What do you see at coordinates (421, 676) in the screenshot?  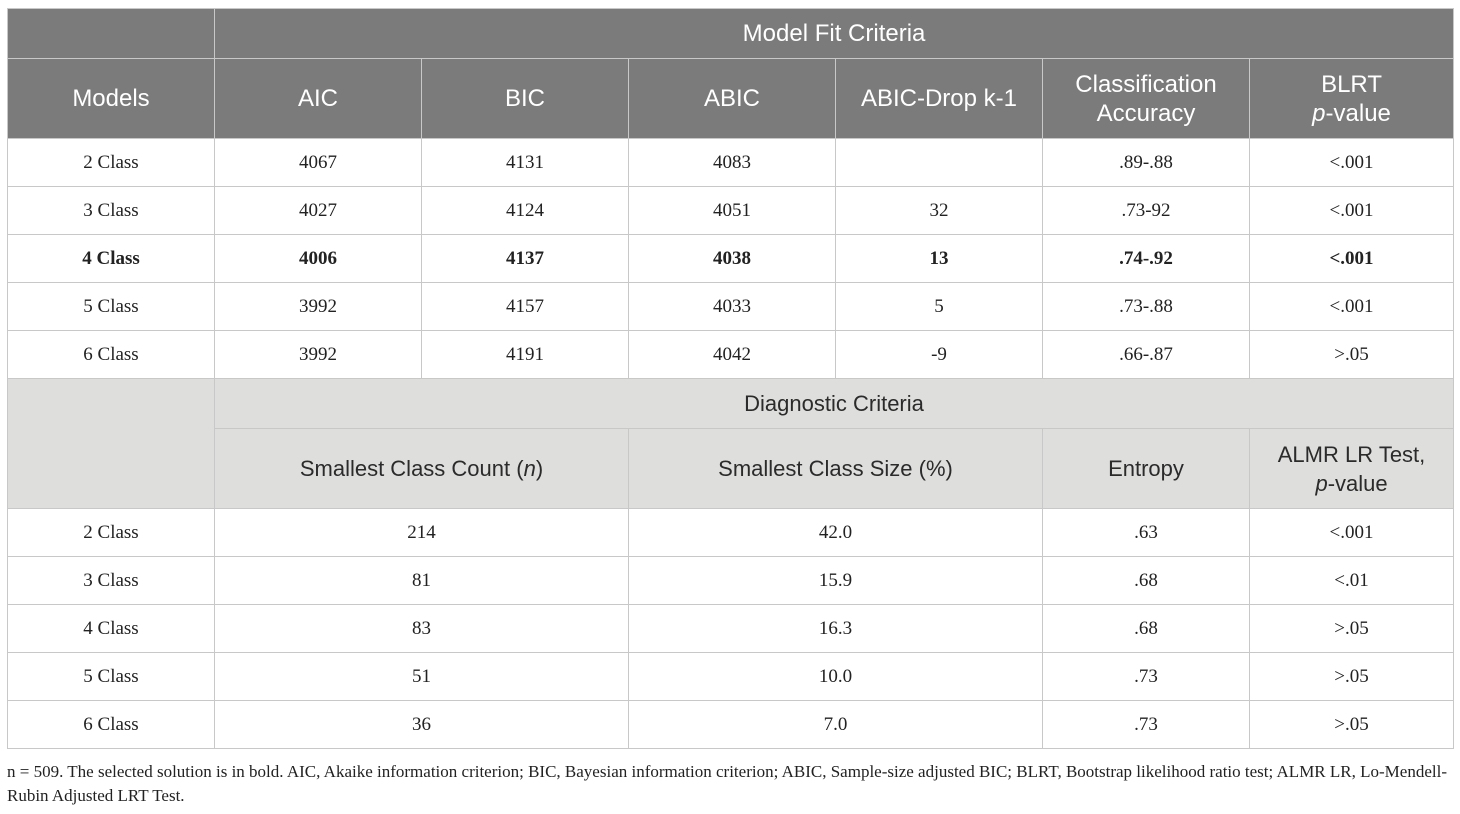 I see `cell-count: 51` at bounding box center [421, 676].